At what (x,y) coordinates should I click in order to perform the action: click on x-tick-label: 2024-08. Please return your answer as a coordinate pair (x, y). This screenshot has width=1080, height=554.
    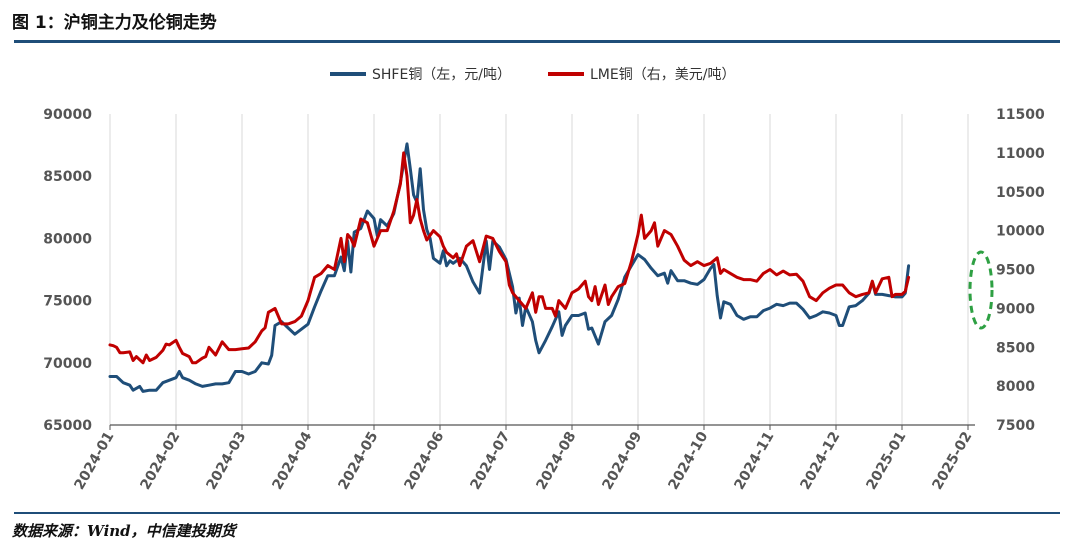
    Looking at the image, I should click on (556, 461).